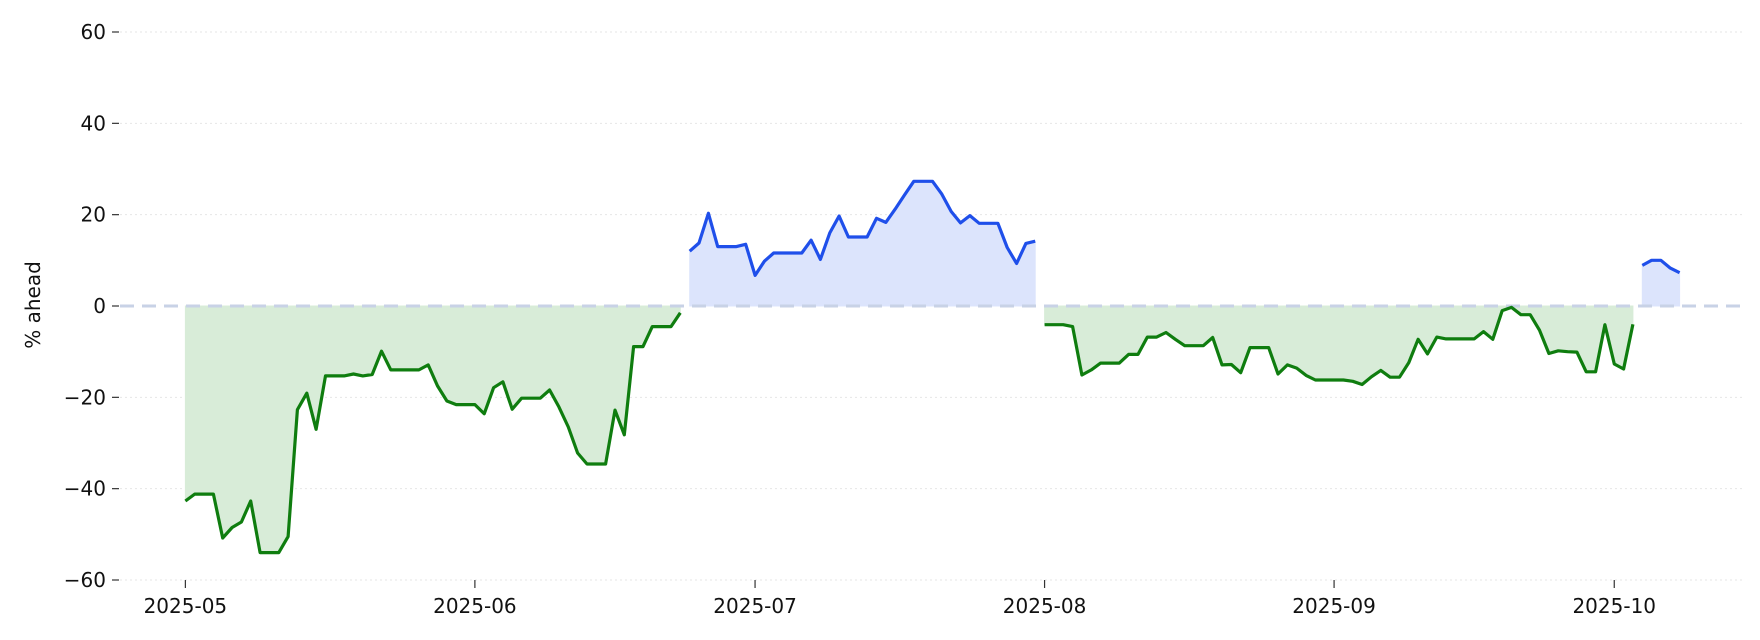 The image size is (1760, 640). I want to click on negative-area-fill, so click(432, 429).